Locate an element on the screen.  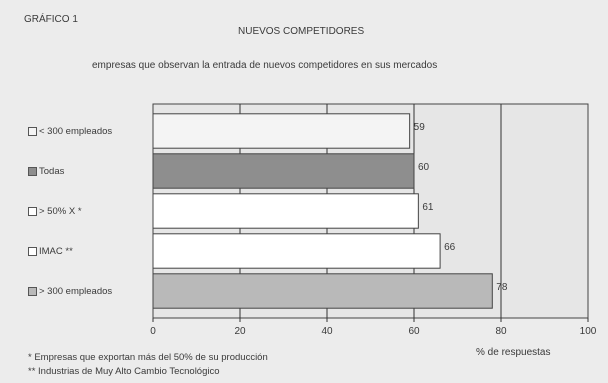
category-label: Todas is located at coordinates (46, 171).